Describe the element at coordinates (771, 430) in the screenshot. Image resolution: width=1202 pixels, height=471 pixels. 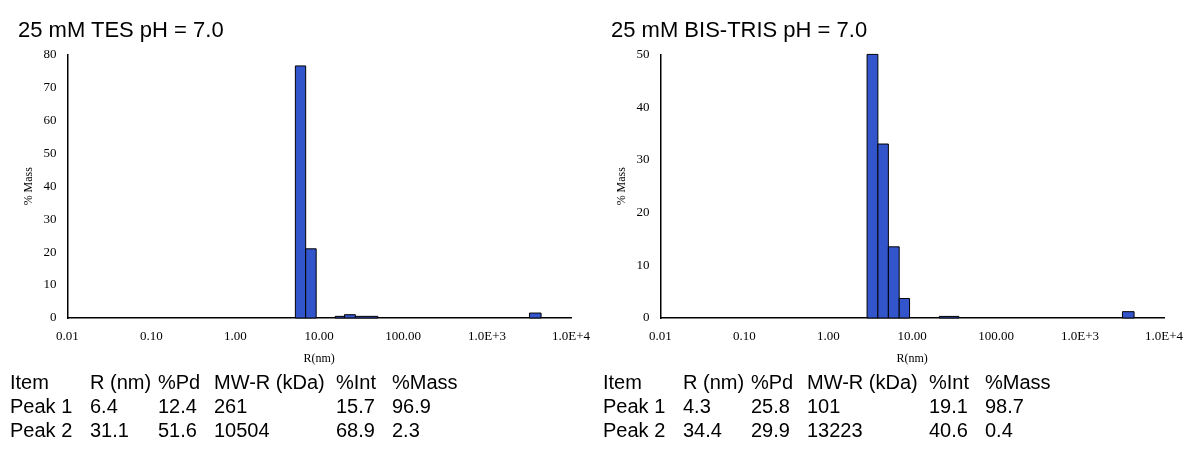
I see `text: 29.9` at that location.